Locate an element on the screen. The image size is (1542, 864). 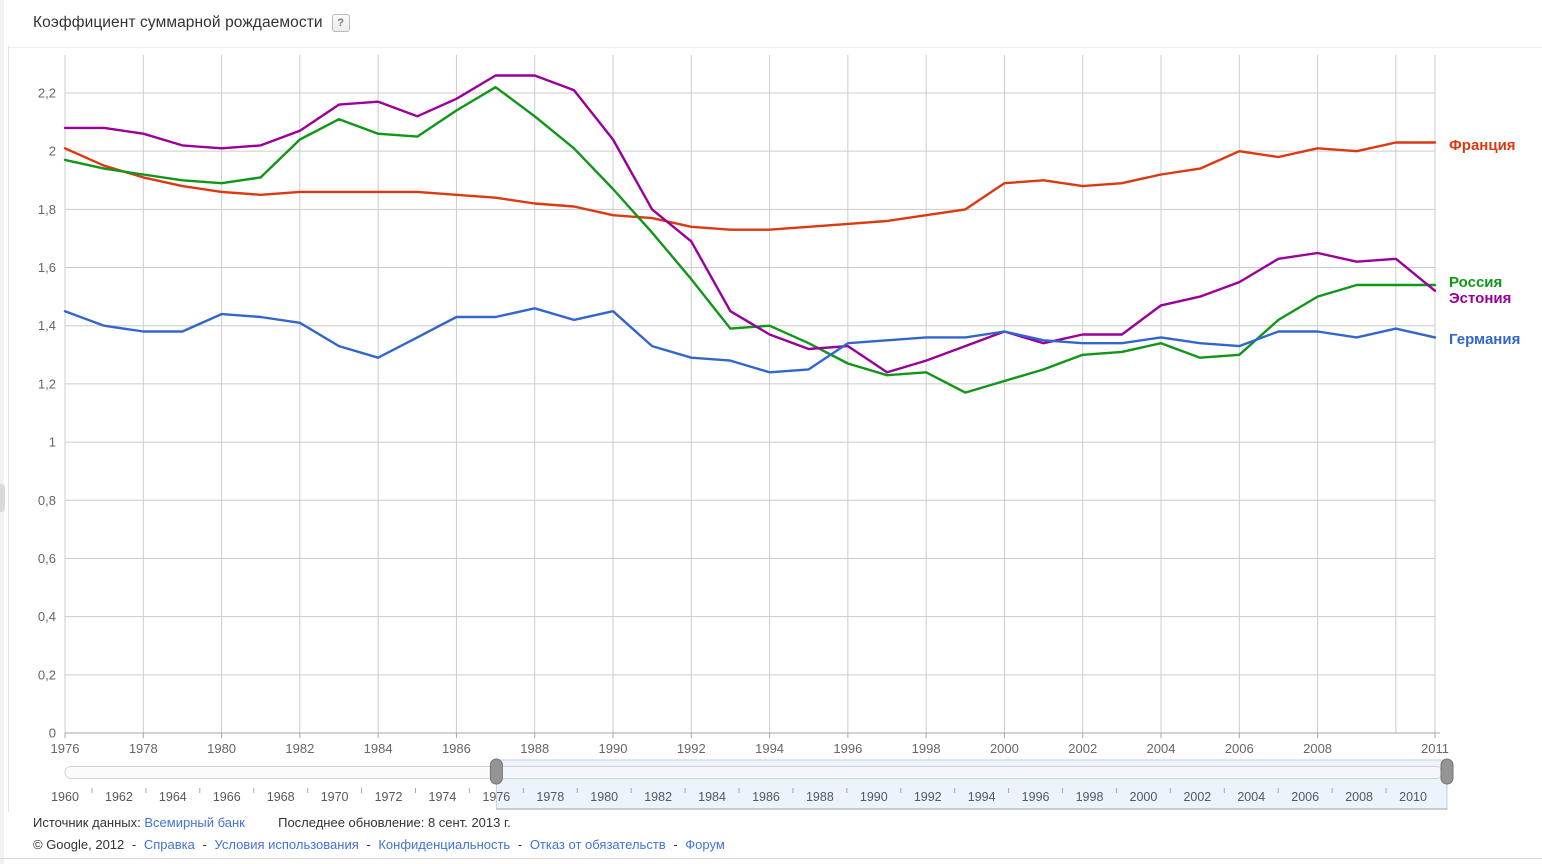
slider-year-label: 1974 is located at coordinates (443, 797).